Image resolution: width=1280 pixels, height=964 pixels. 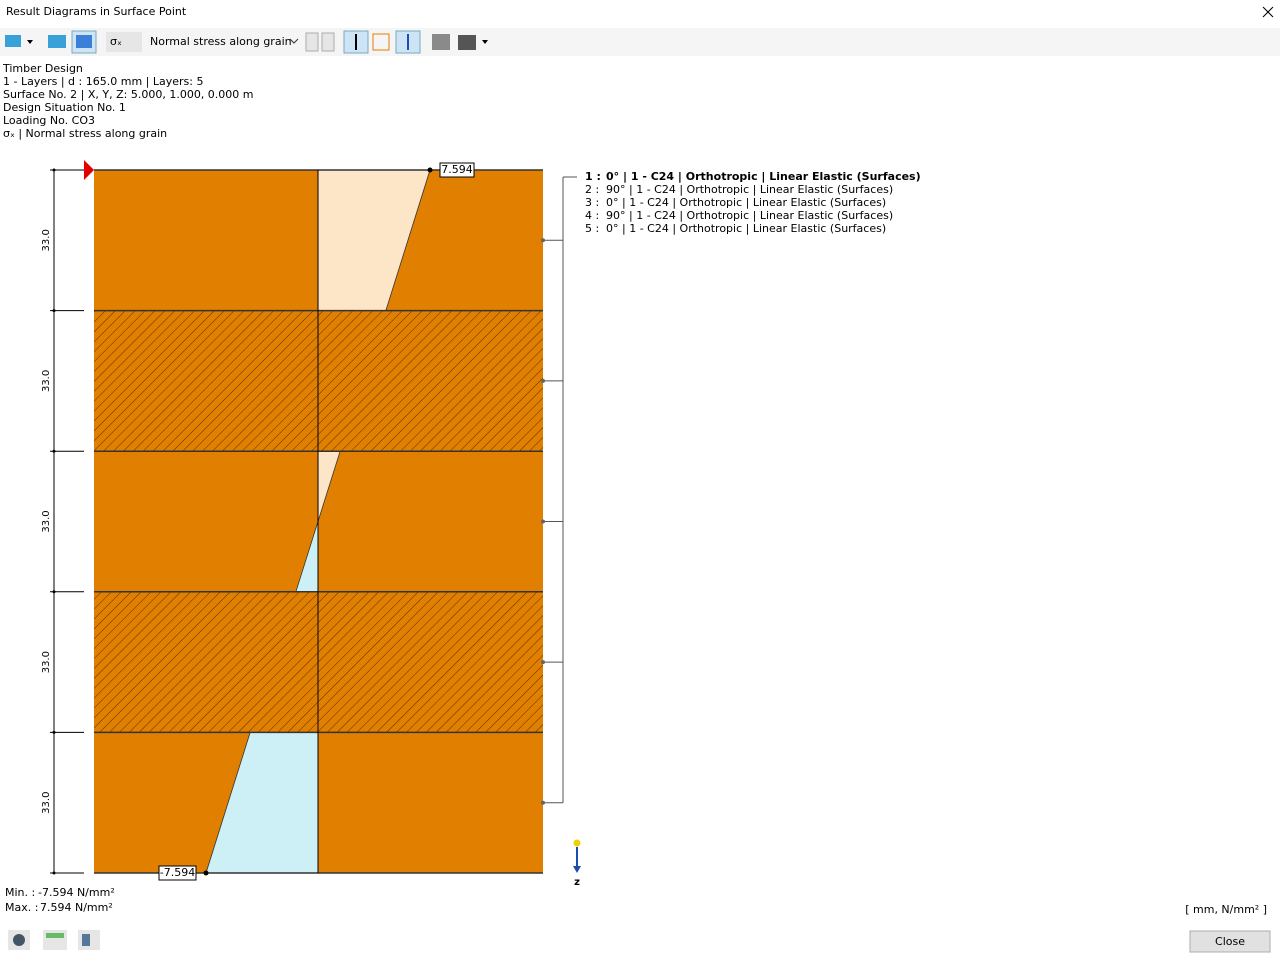 What do you see at coordinates (206, 873) in the screenshot?
I see `min-dot` at bounding box center [206, 873].